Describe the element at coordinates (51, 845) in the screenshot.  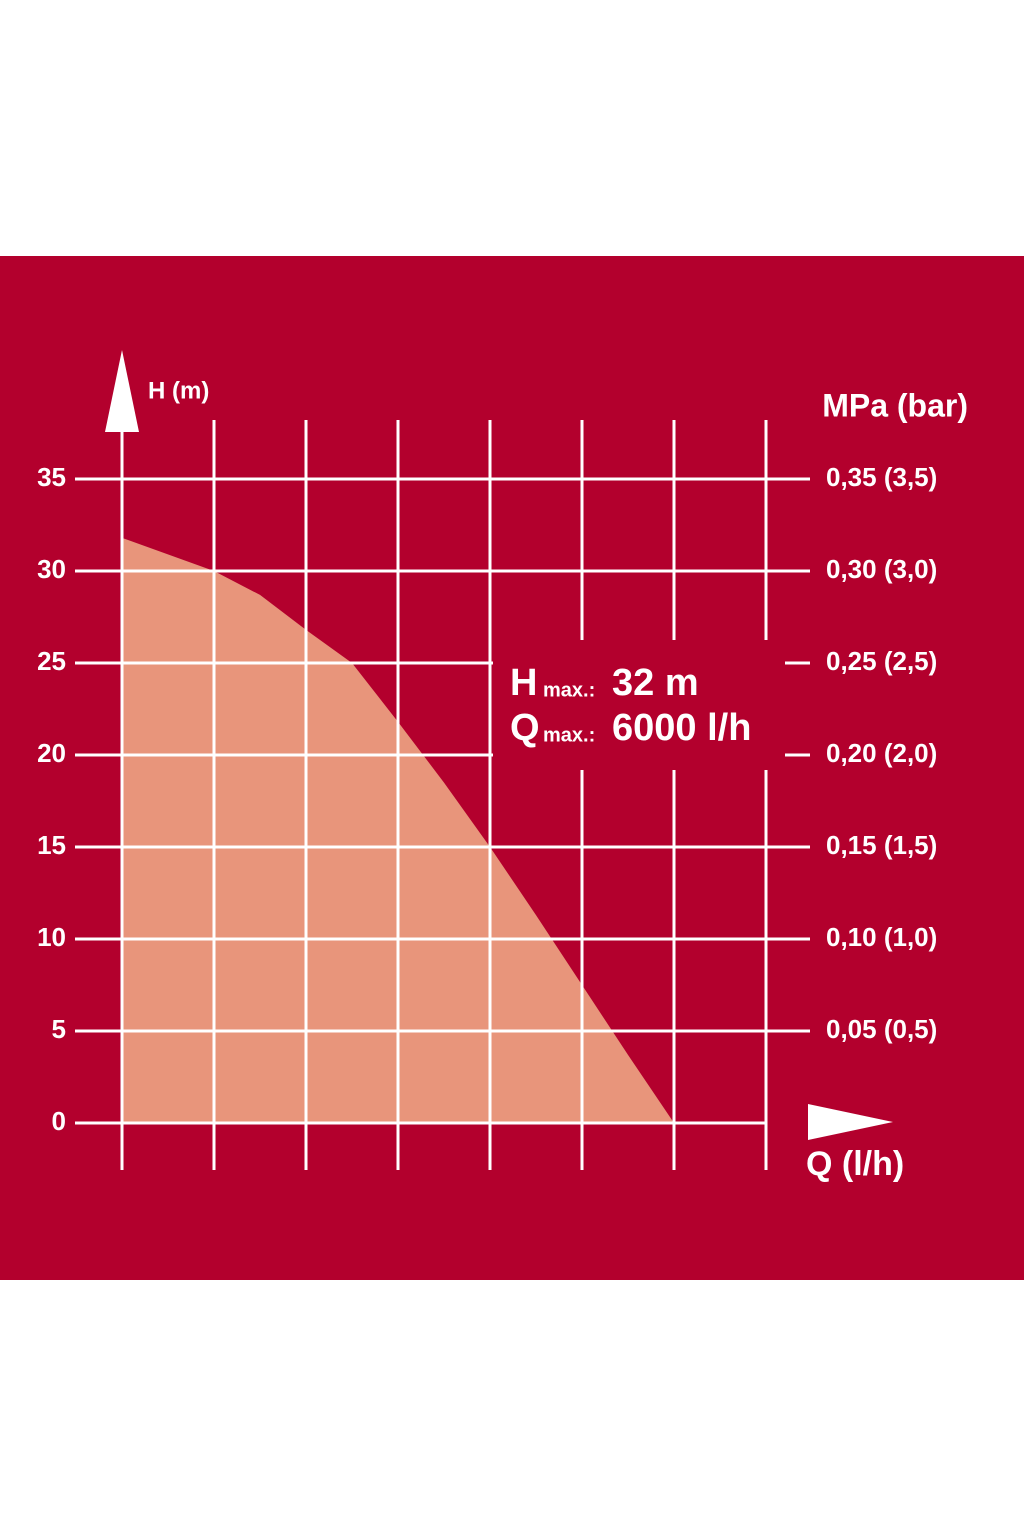
I see `y-tick-label: 15` at that location.